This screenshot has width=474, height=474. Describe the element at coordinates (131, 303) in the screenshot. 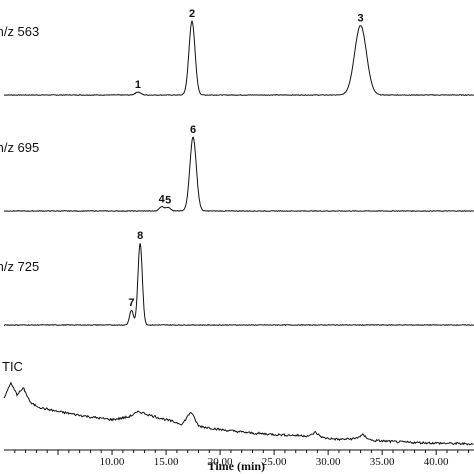

I see `peak-label: 7` at that location.